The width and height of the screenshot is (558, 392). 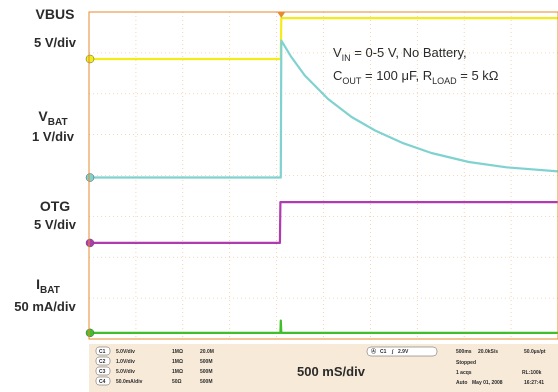 I want to click on svg-text: 1 V/div, so click(x=53, y=136).